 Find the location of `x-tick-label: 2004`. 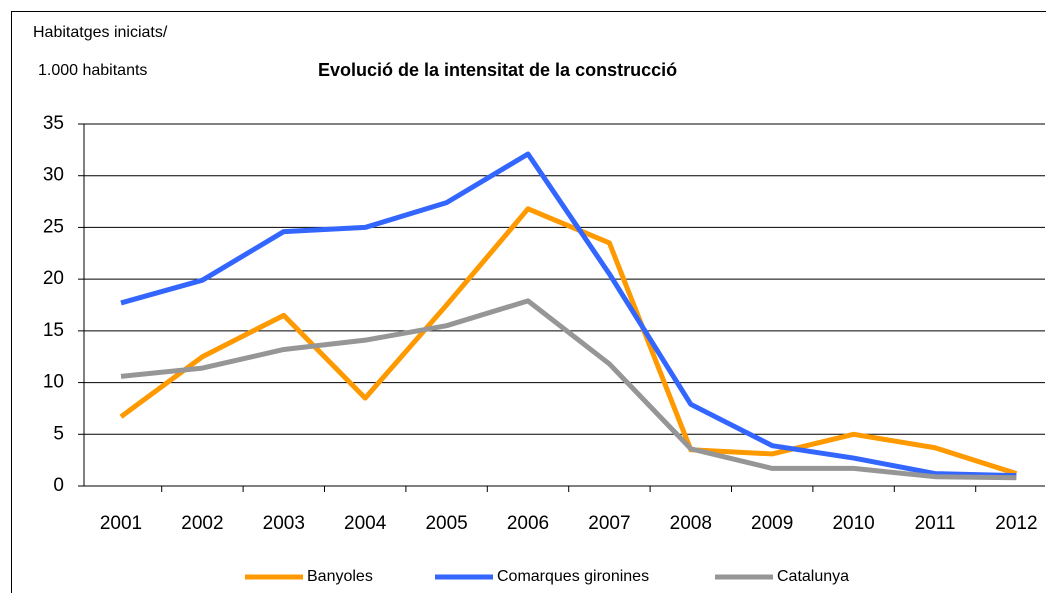

x-tick-label: 2004 is located at coordinates (365, 523).